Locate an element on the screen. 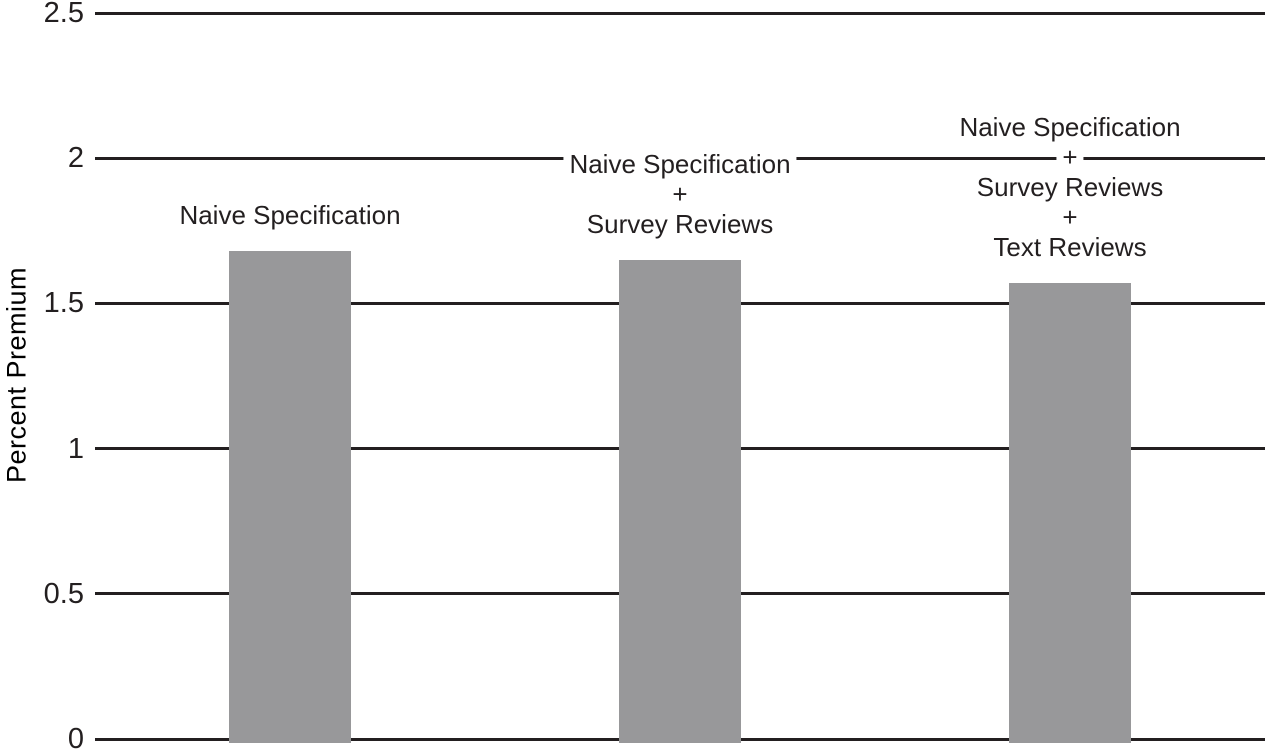 This screenshot has width=1265, height=755. category-label-text: Text Reviews is located at coordinates (1070, 247).